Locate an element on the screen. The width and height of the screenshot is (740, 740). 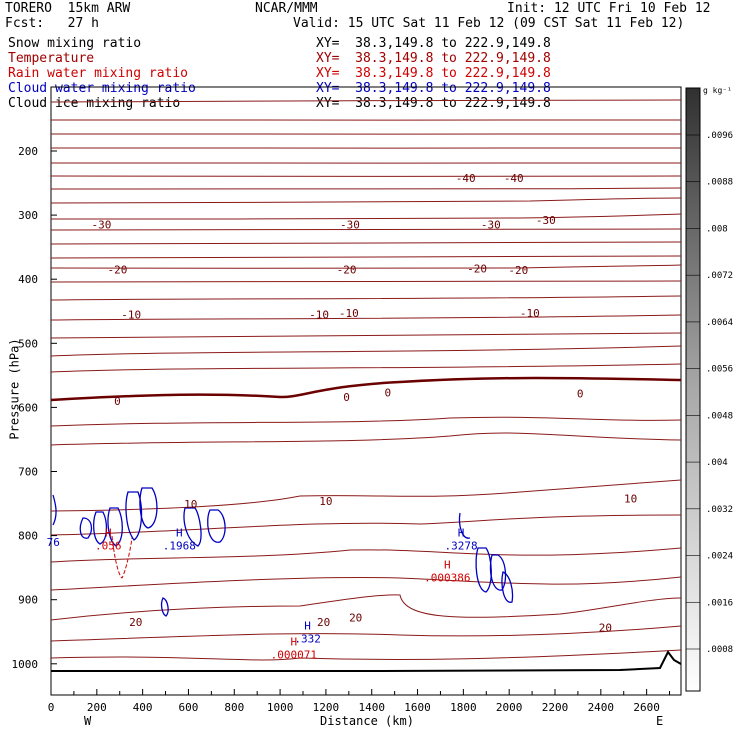
x-tick-label: 600 is located at coordinates (189, 707).